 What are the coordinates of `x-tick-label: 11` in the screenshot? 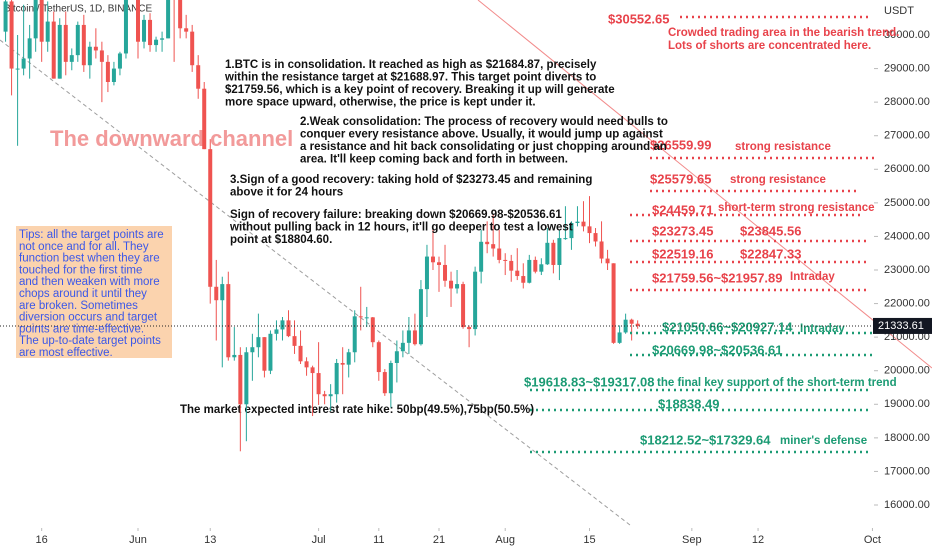 It's located at (378, 540).